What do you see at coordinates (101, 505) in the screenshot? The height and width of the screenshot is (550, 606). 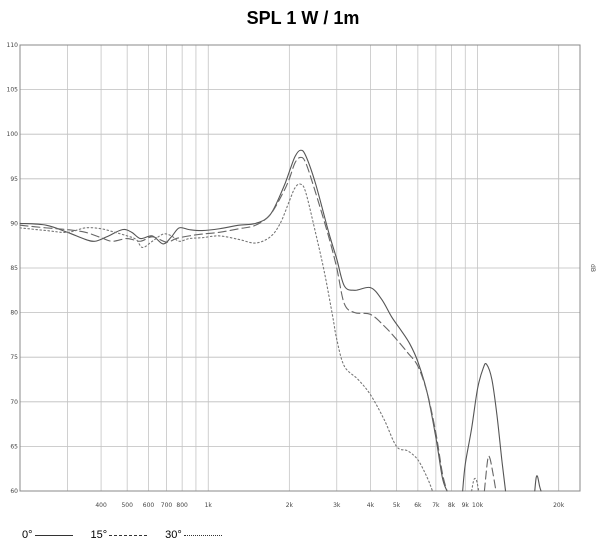 I see `x-tick-label: 400` at bounding box center [101, 505].